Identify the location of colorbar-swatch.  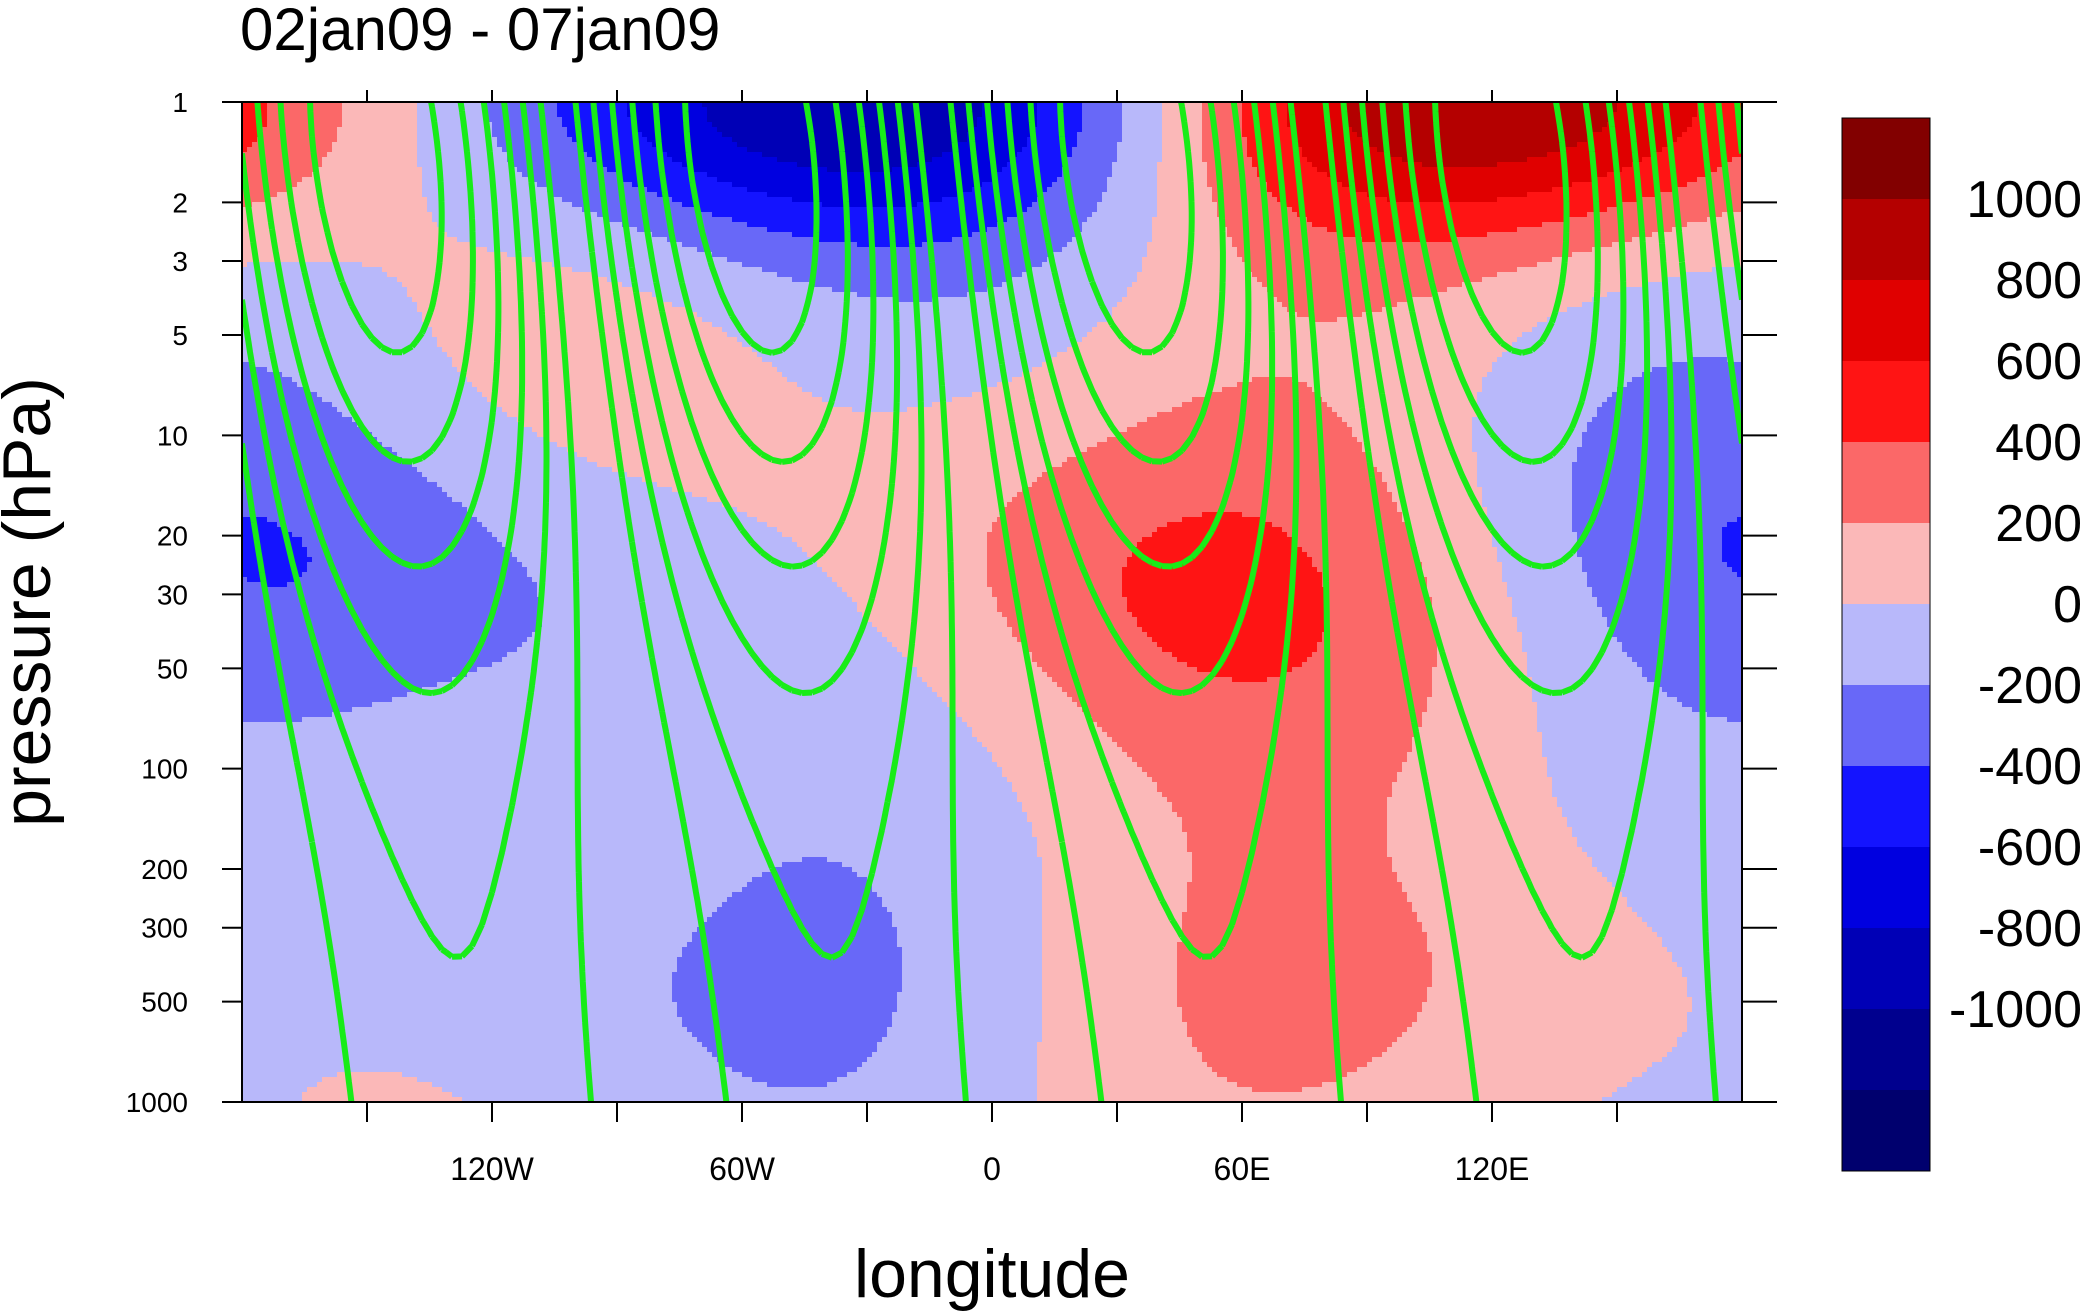
(1886, 1049).